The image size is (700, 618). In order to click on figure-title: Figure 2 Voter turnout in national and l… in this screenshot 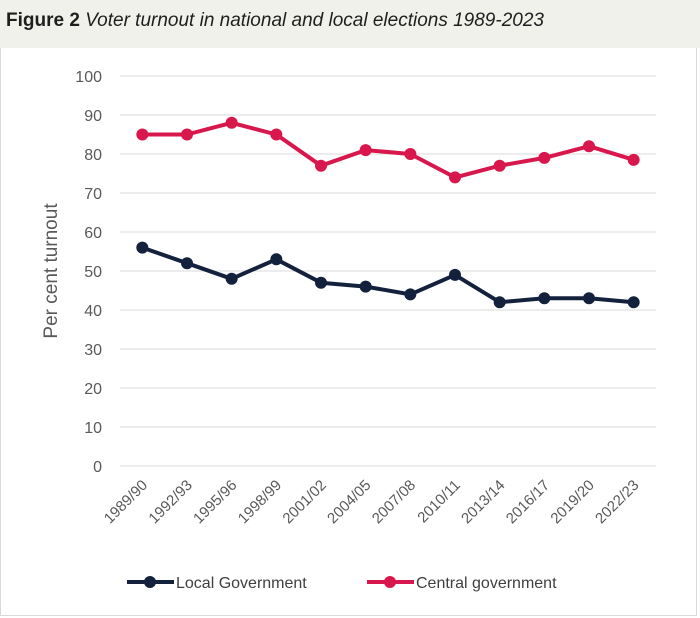, I will do `click(275, 21)`.